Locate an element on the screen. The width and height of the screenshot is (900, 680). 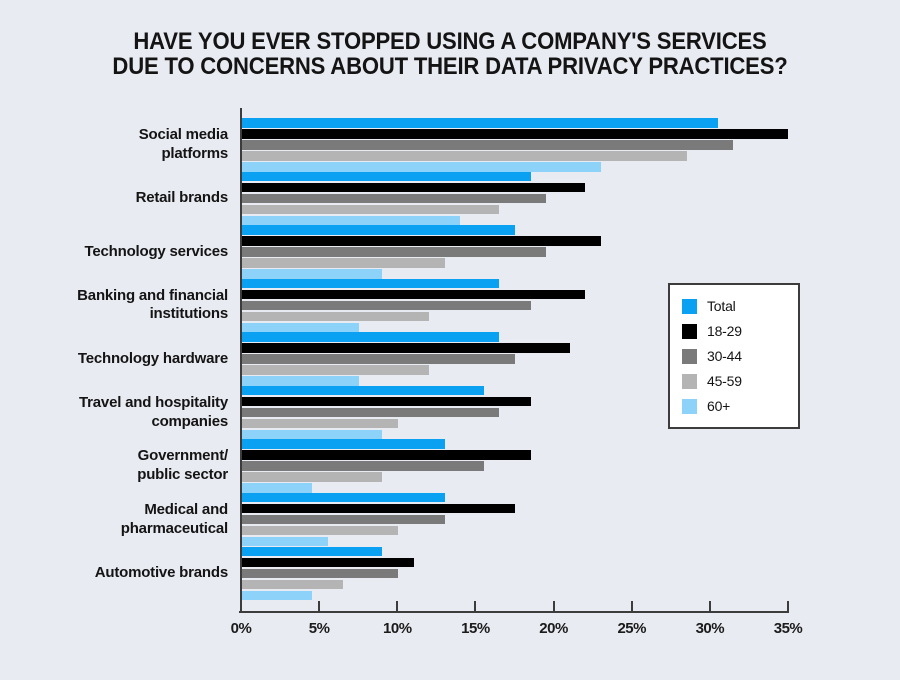
category-label: Social media platforms is located at coordinates (183, 144).